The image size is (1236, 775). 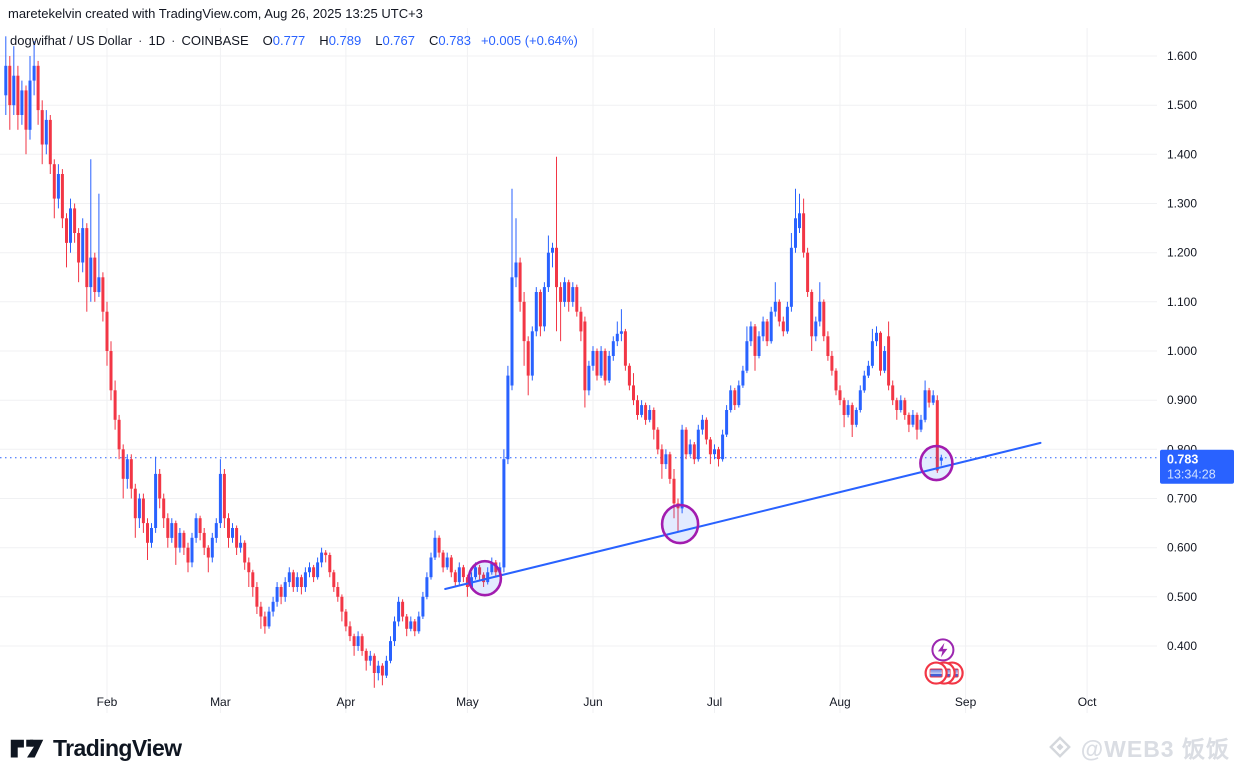 I want to click on svg-text: Apr, so click(x=346, y=702).